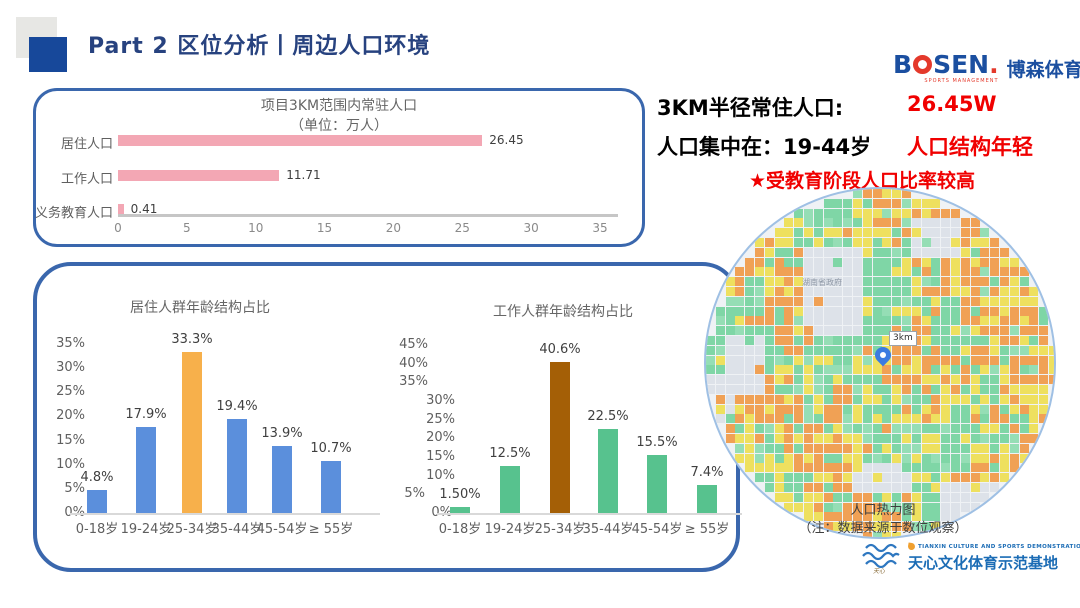 The image size is (1080, 608). What do you see at coordinates (883, 510) in the screenshot?
I see `heatmap-caption-line1: 人口热力图` at bounding box center [883, 510].